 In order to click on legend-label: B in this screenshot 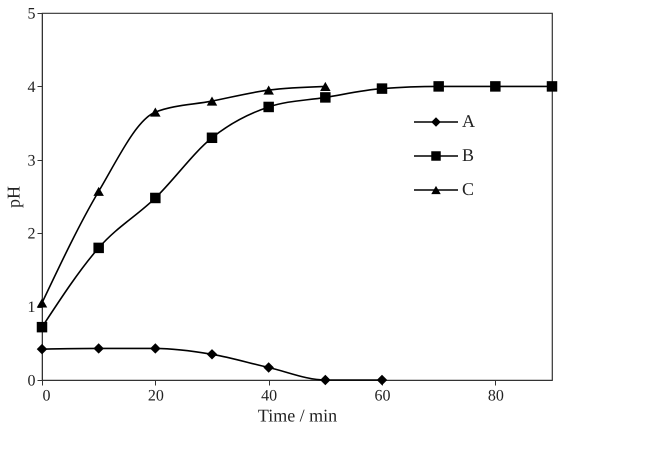, I will do `click(468, 155)`.